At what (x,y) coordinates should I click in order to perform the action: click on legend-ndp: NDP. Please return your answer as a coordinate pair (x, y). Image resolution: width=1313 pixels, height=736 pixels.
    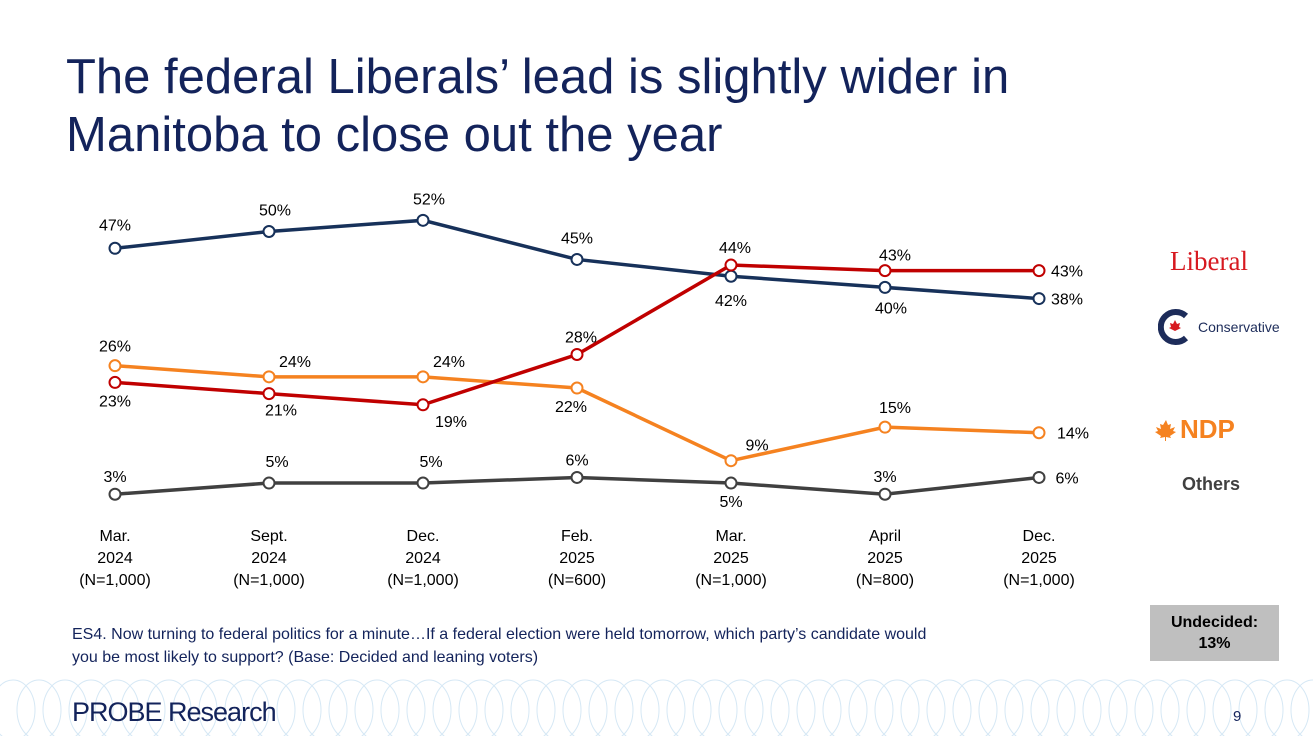
    Looking at the image, I should click on (1207, 429).